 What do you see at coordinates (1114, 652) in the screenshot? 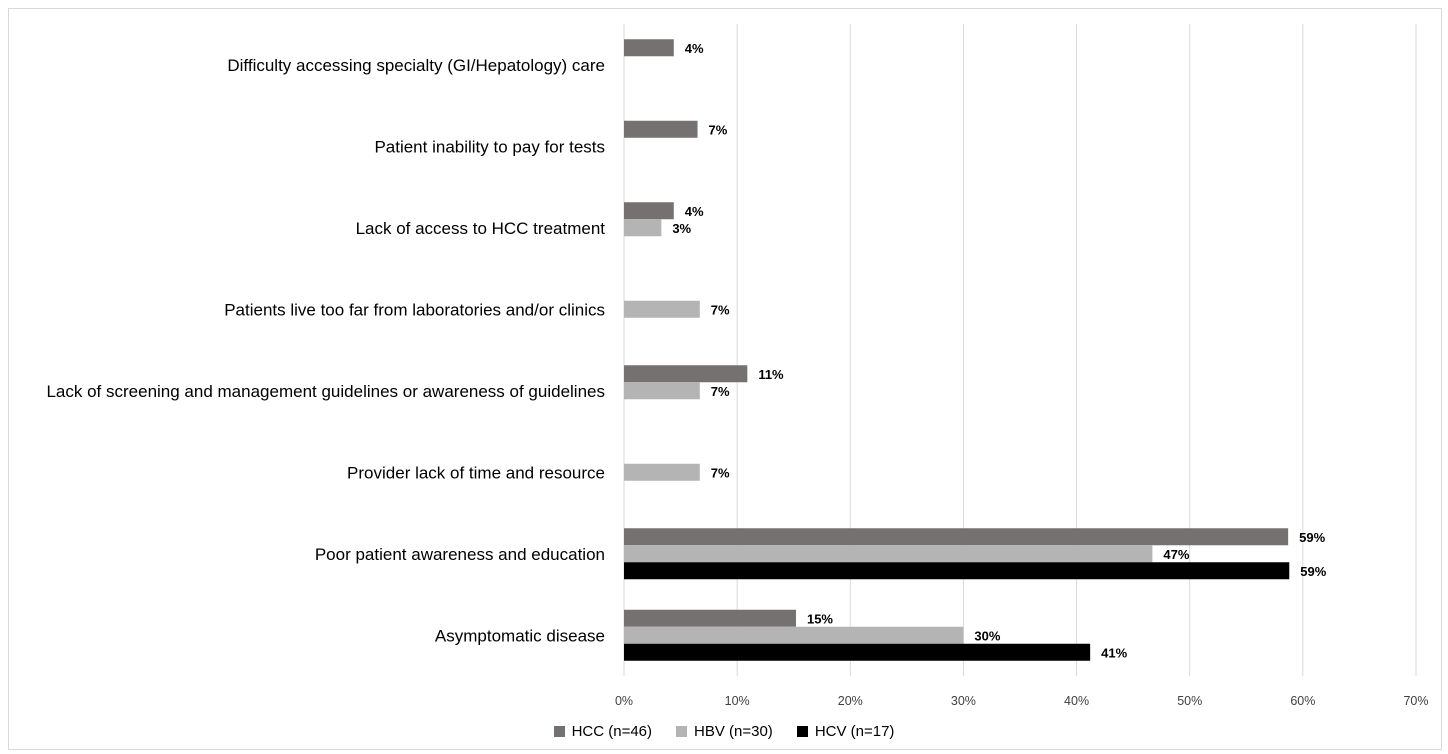
I see `data-label: 41%` at bounding box center [1114, 652].